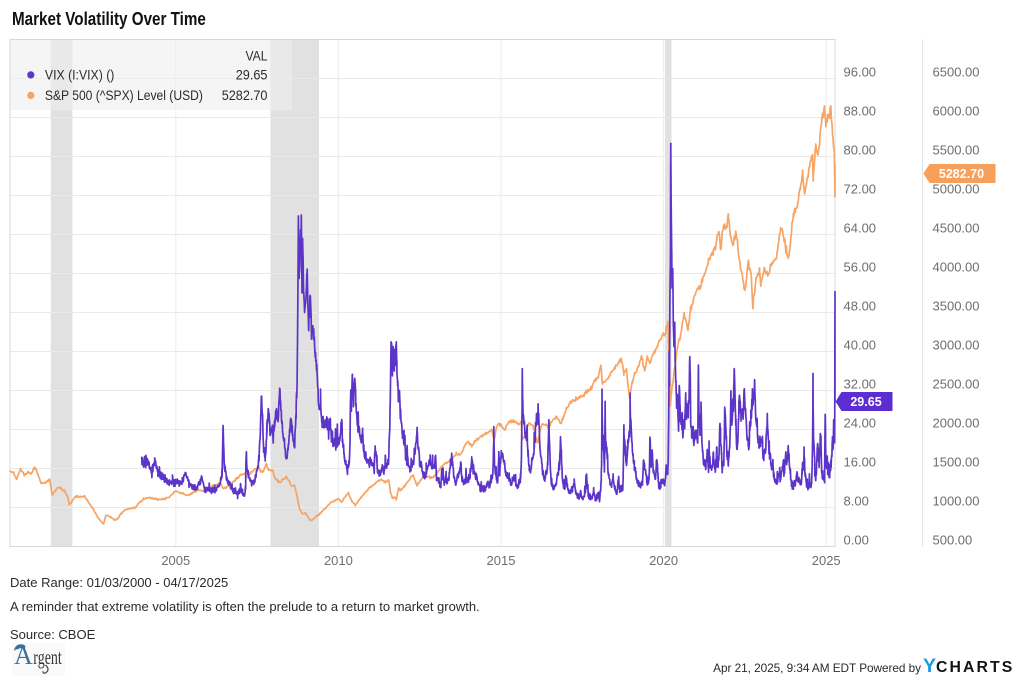 This screenshot has height=684, width=1024. I want to click on svg-text: 4500.00, so click(956, 228).